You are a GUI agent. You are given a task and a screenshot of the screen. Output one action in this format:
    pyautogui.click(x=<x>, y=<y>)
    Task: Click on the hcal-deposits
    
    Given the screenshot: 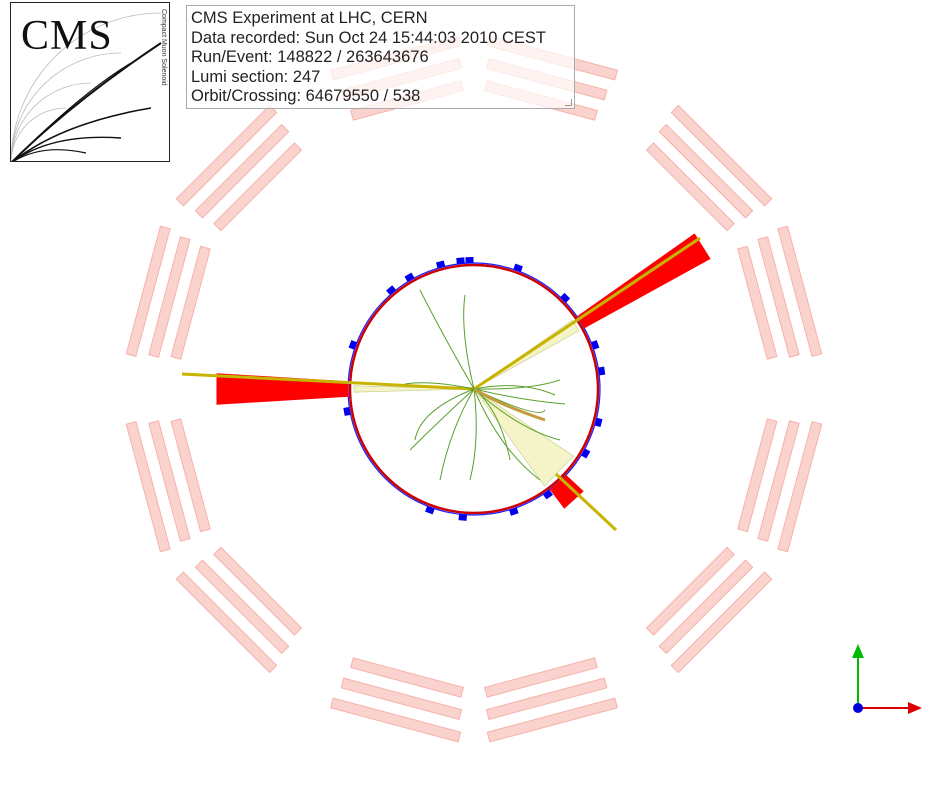 What is the action you would take?
    pyautogui.click(x=474, y=388)
    